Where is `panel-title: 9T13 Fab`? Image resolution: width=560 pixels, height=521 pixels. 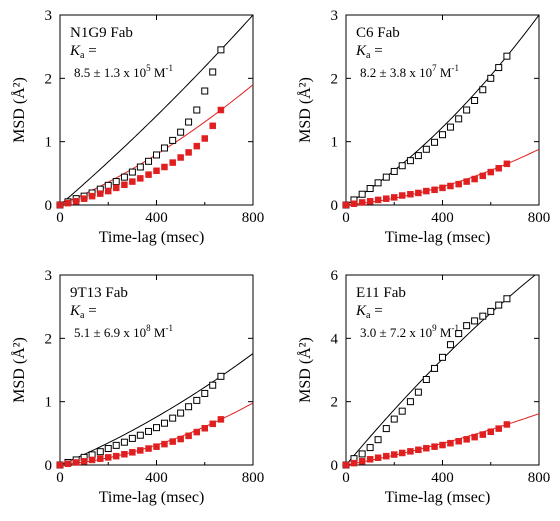
panel-title: 9T13 Fab is located at coordinates (99, 293).